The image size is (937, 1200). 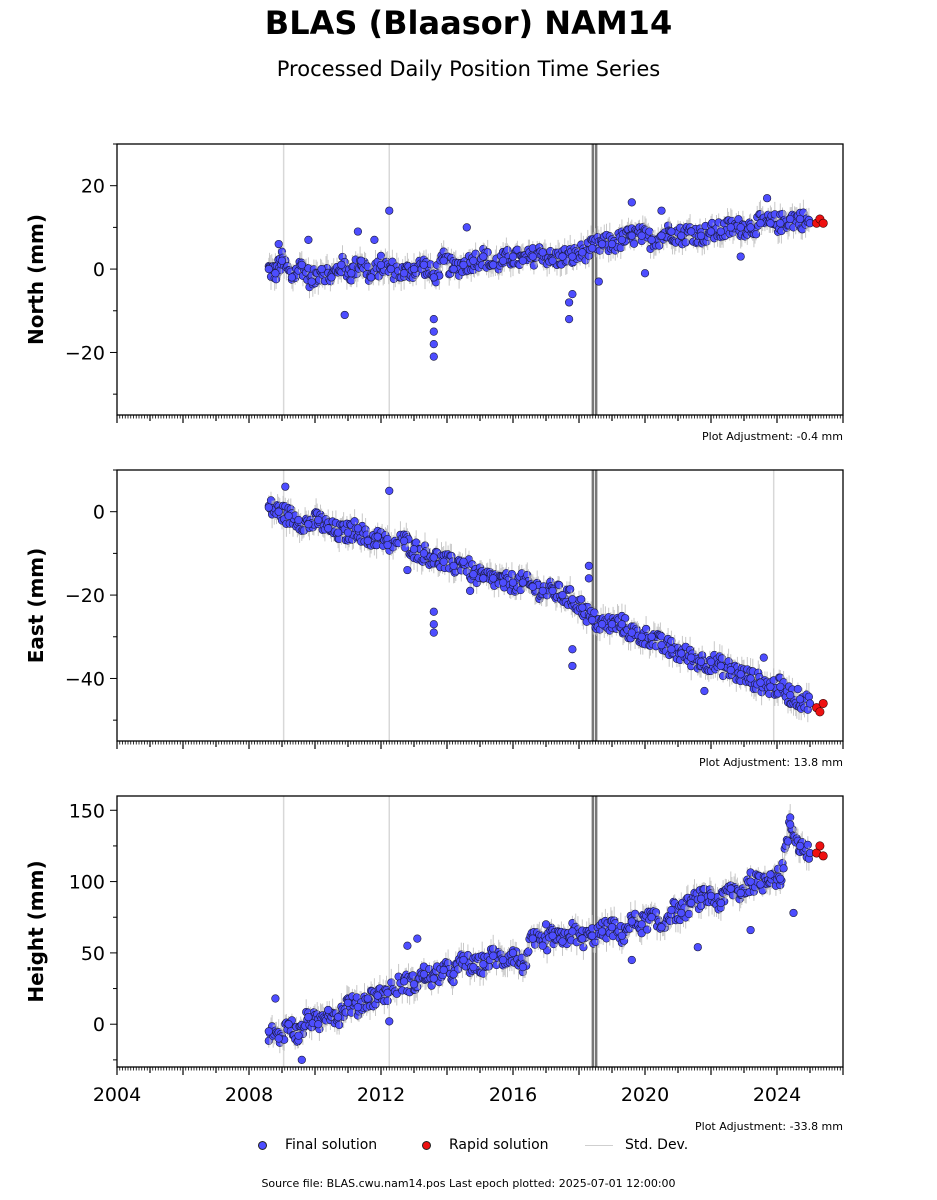 I want to click on plot-adjustment-label: Plot Adjustment: 13.8 mm, so click(x=771, y=762).